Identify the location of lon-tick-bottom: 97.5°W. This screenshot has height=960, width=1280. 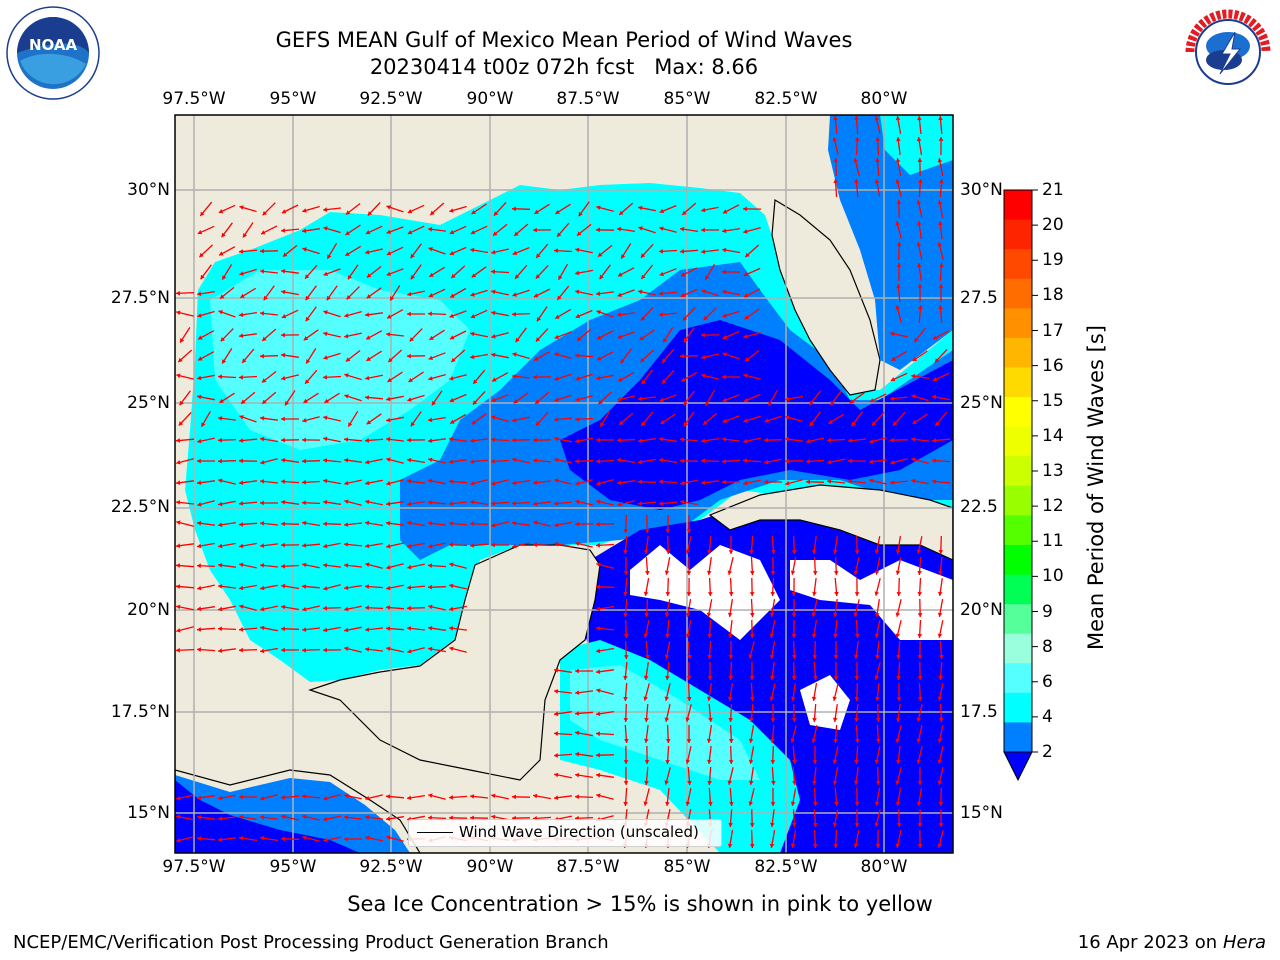
(194, 867).